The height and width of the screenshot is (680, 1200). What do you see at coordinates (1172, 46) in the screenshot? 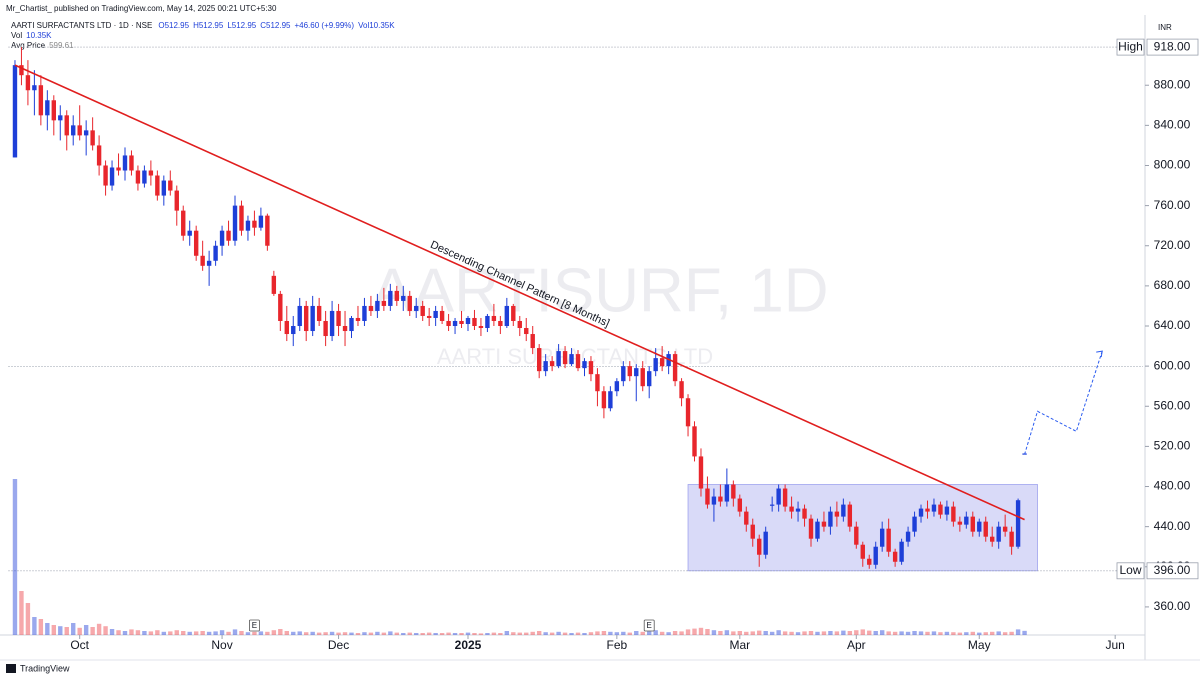
I see `high-price: 918.00` at bounding box center [1172, 46].